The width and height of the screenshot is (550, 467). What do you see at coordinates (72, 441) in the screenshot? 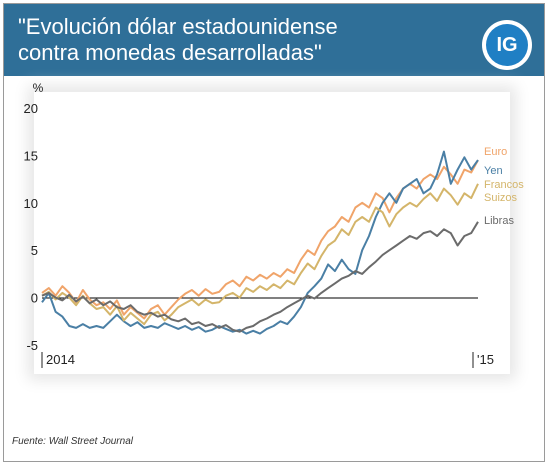
I see `source-note: Fuente: Wall Street Journal` at bounding box center [72, 441].